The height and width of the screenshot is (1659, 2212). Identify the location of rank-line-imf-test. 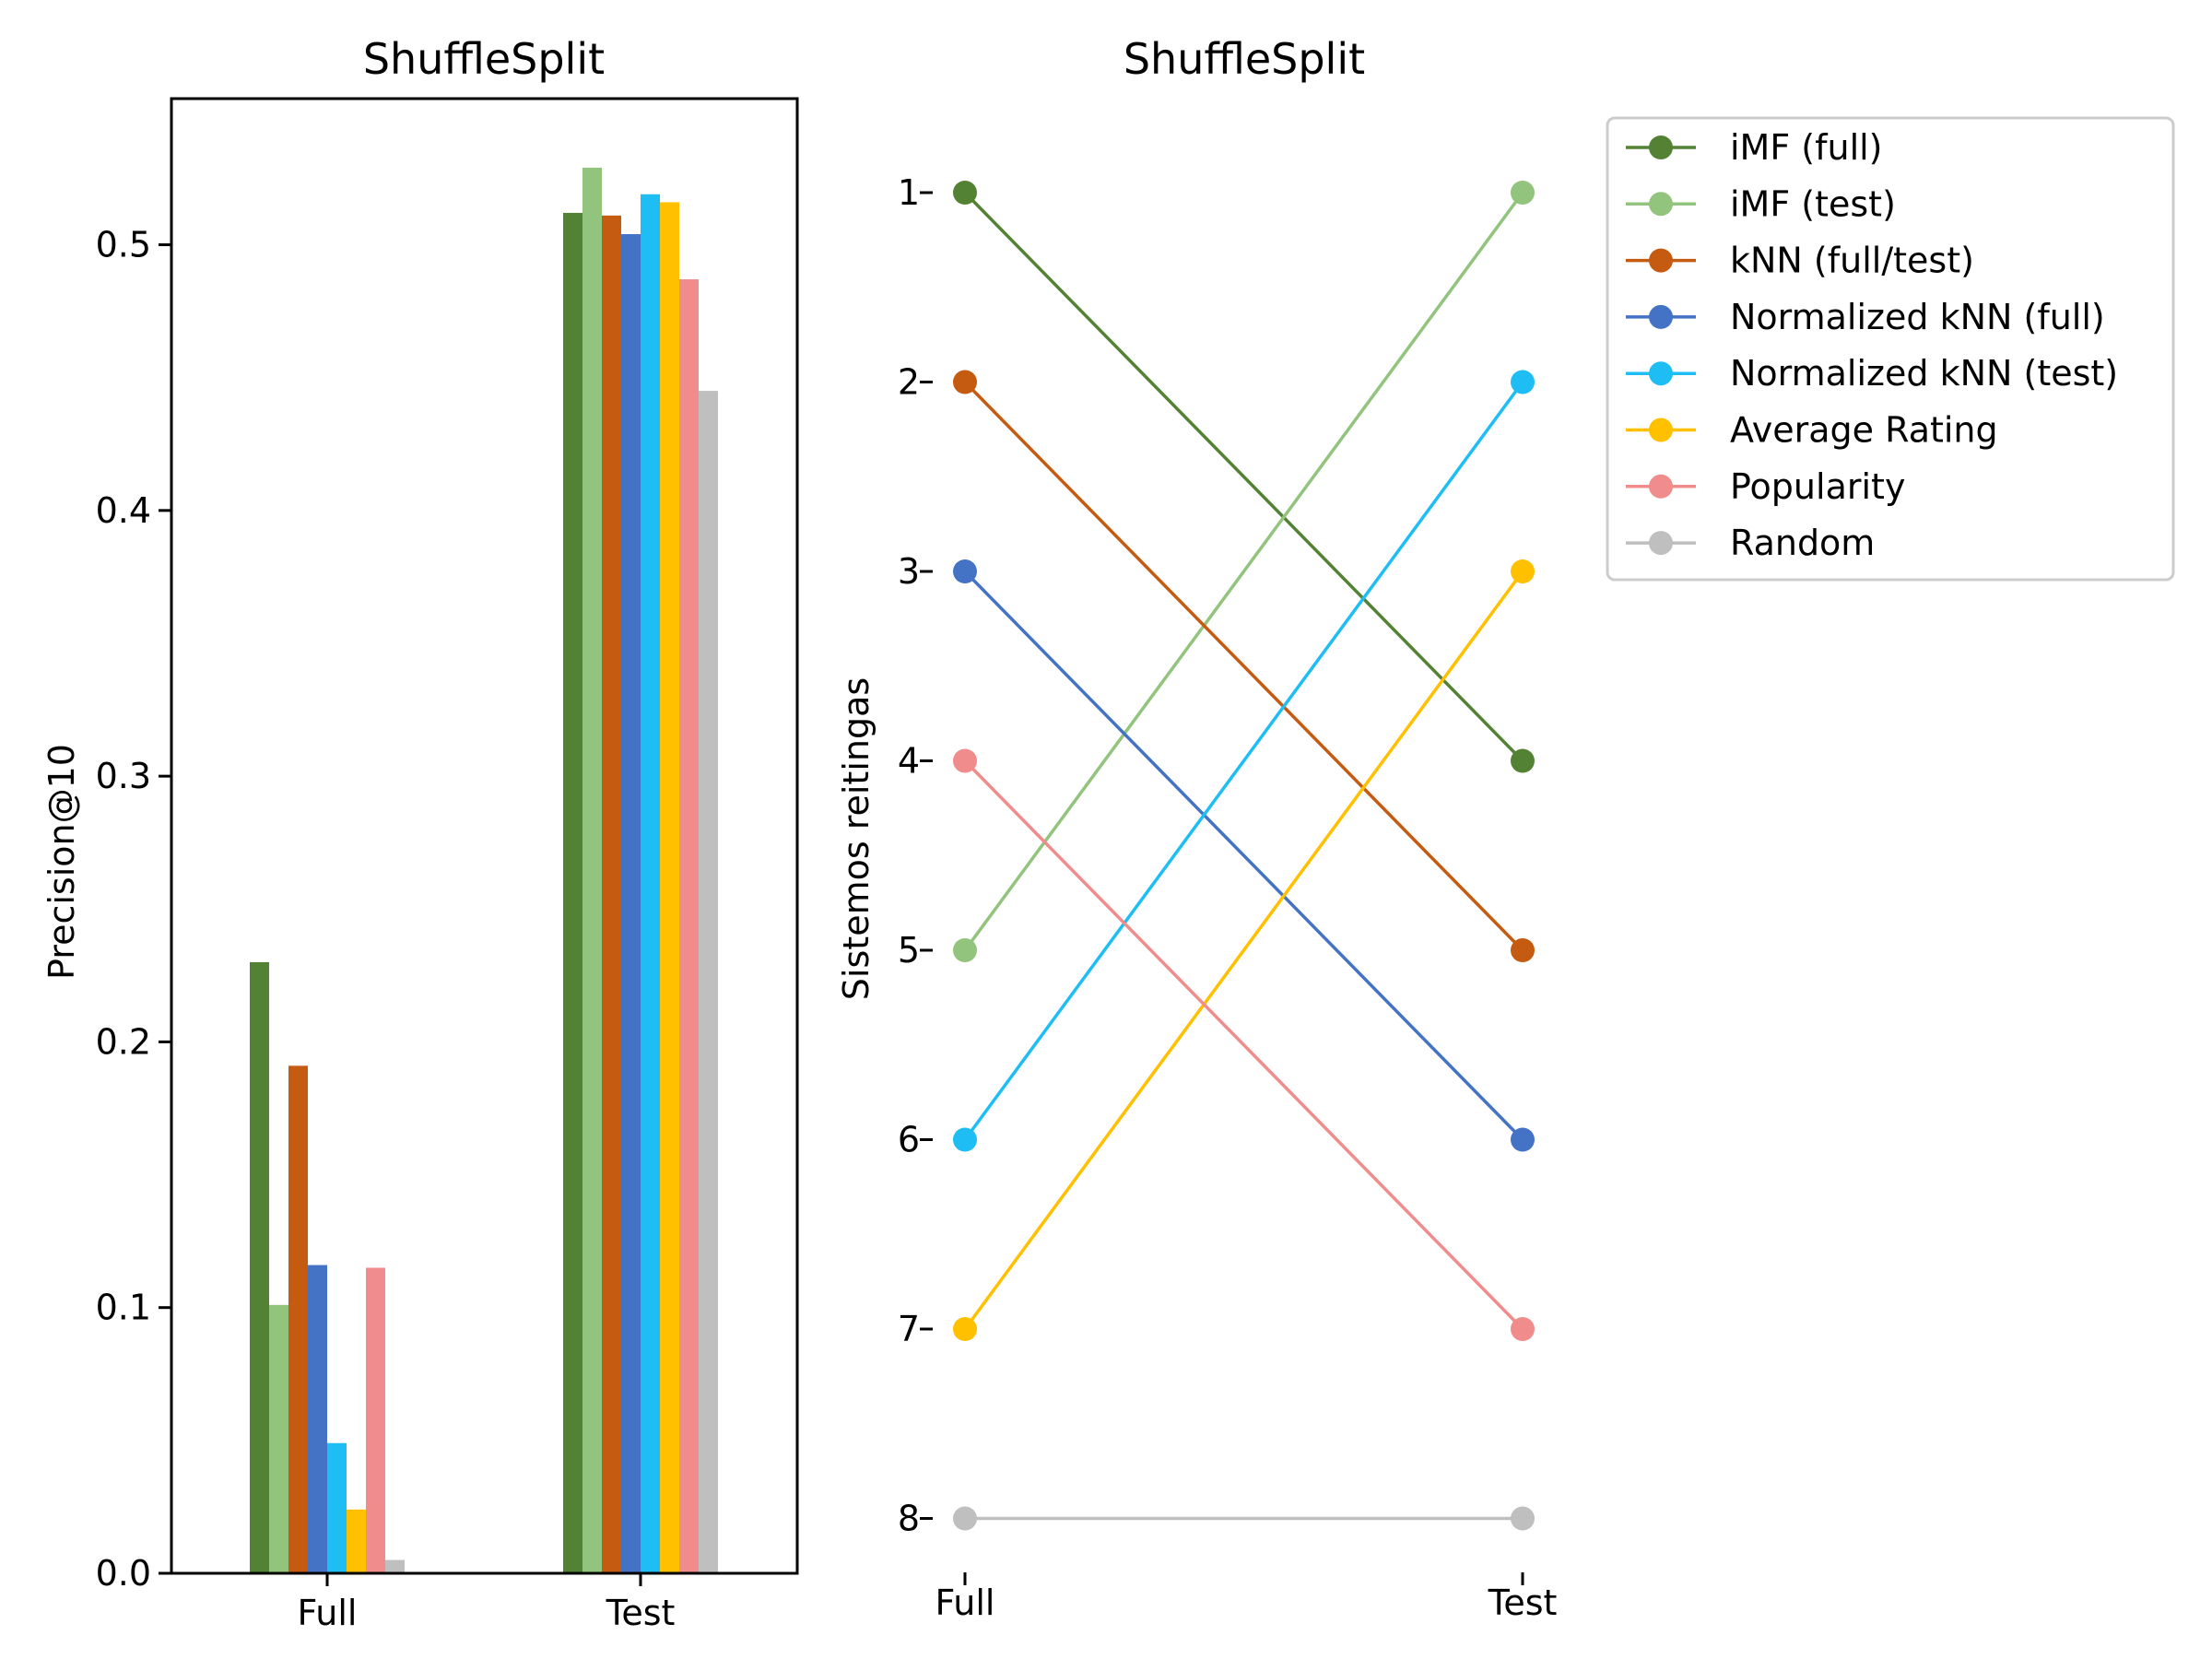
(1243, 571).